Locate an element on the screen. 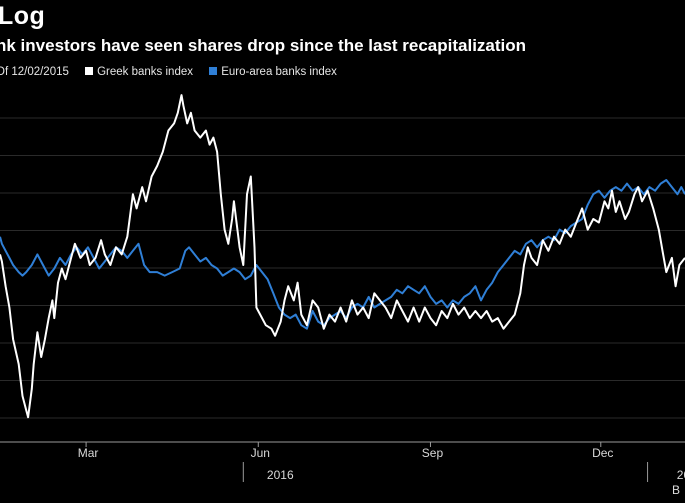 Image resolution: width=685 pixels, height=503 pixels. x-tick-label: Sep is located at coordinates (433, 453).